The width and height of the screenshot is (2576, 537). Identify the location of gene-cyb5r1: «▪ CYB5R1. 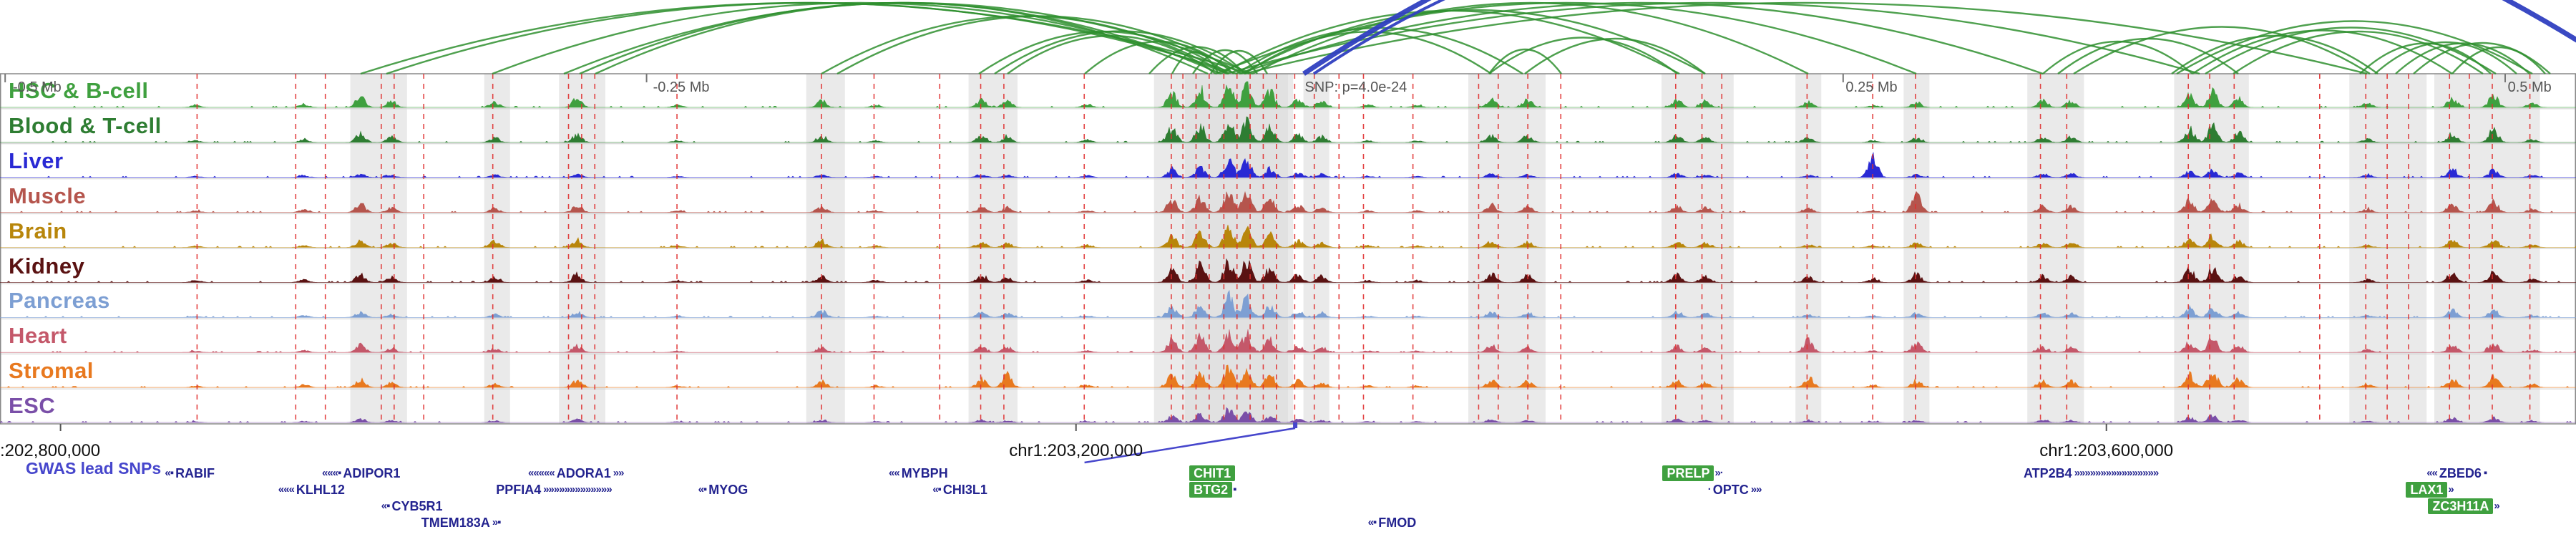
(412, 506).